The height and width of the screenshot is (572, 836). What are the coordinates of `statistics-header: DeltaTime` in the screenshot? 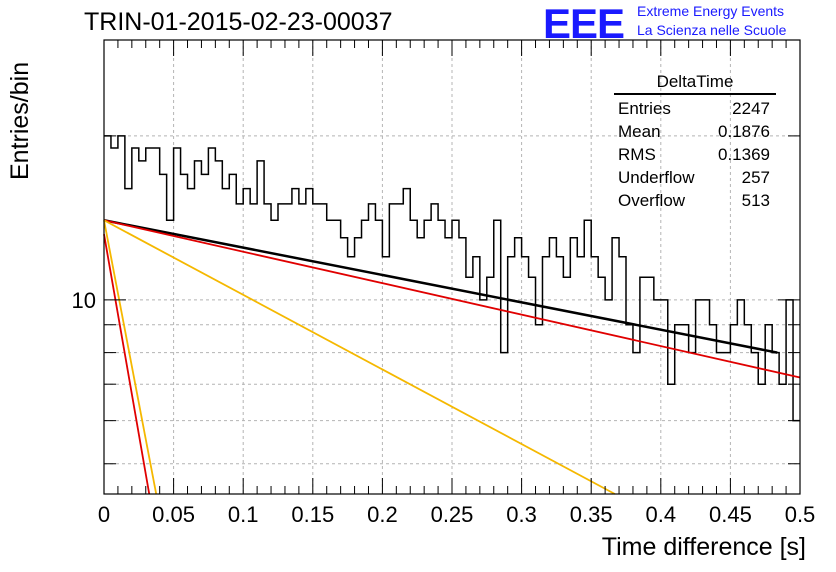 It's located at (695, 83).